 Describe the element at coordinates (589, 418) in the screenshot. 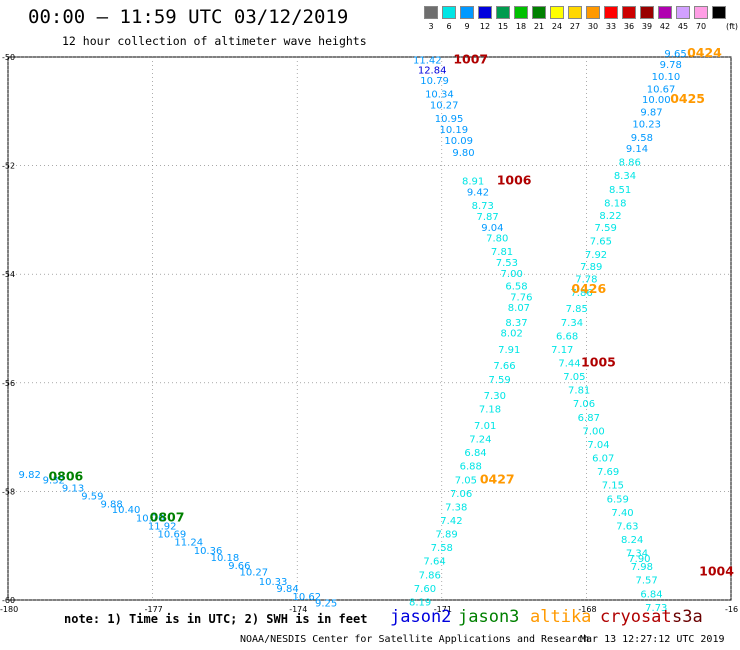

I see `wave-height-value: 6.87` at that location.